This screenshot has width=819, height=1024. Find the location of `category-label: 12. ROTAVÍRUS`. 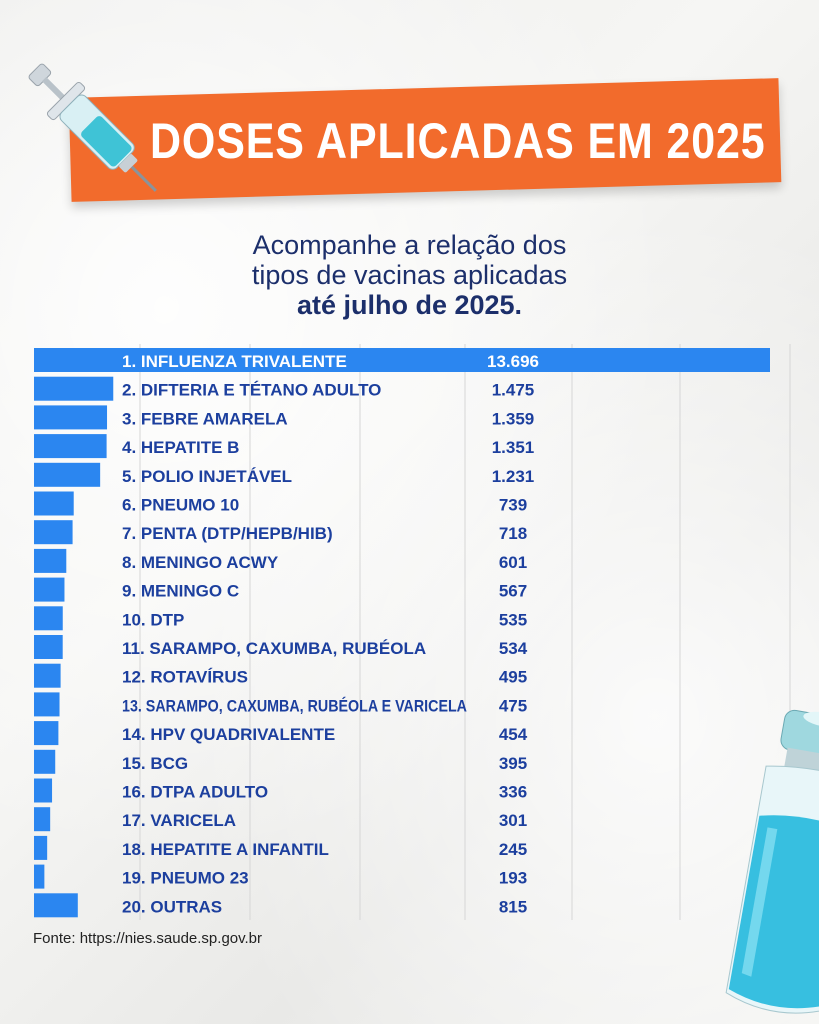

category-label: 12. ROTAVÍRUS is located at coordinates (185, 677).